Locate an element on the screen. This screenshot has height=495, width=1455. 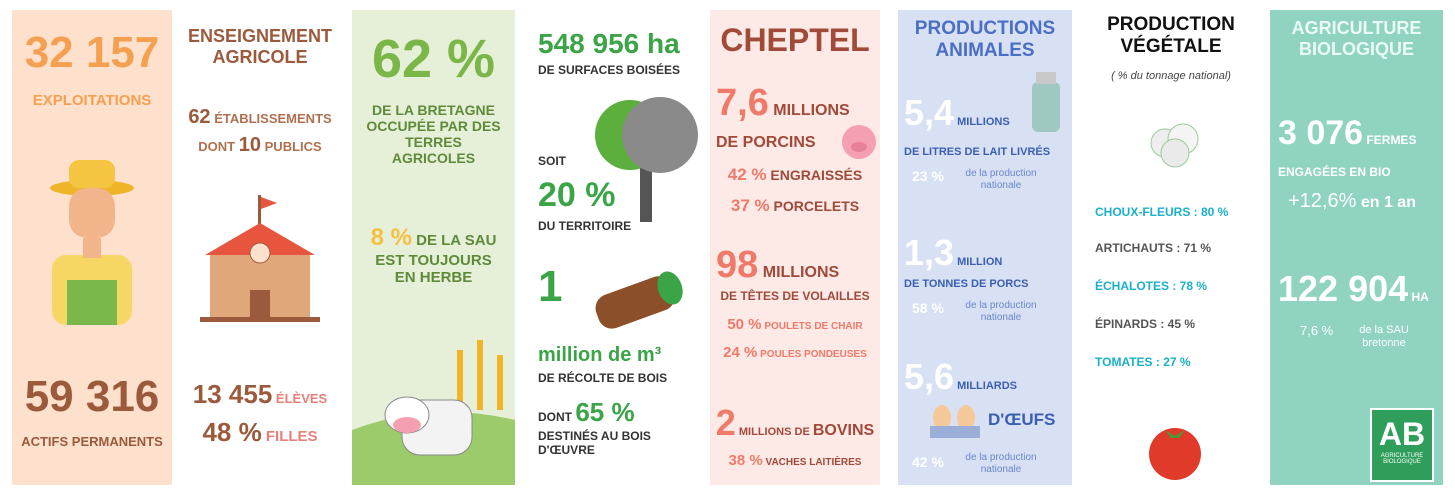
item: TOMATES : 27 % is located at coordinates (1143, 362).